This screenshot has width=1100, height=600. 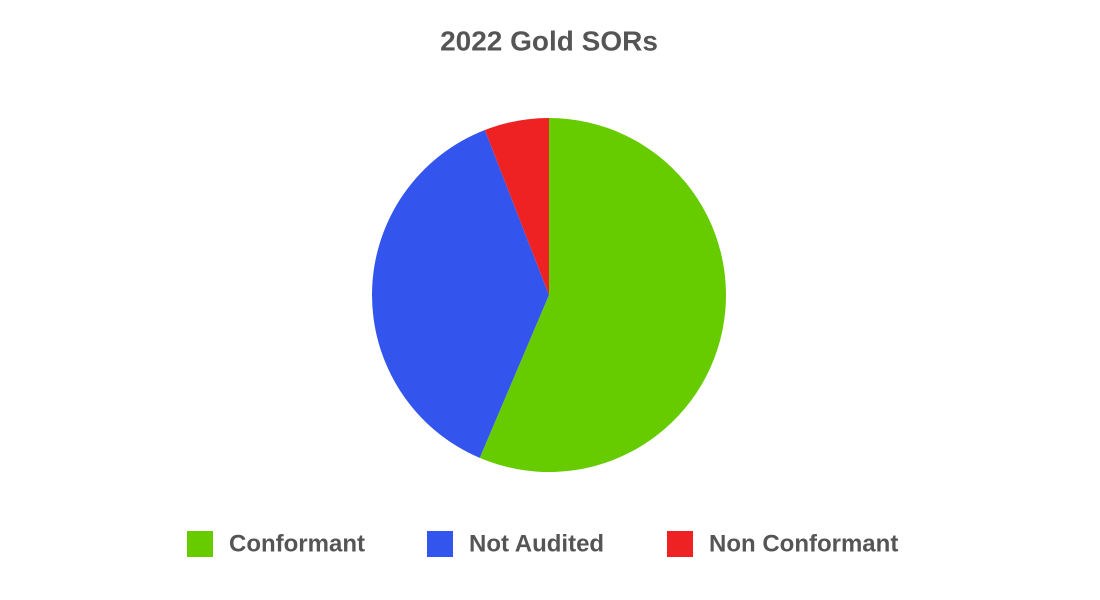 What do you see at coordinates (297, 543) in the screenshot?
I see `legend-label: Conformant` at bounding box center [297, 543].